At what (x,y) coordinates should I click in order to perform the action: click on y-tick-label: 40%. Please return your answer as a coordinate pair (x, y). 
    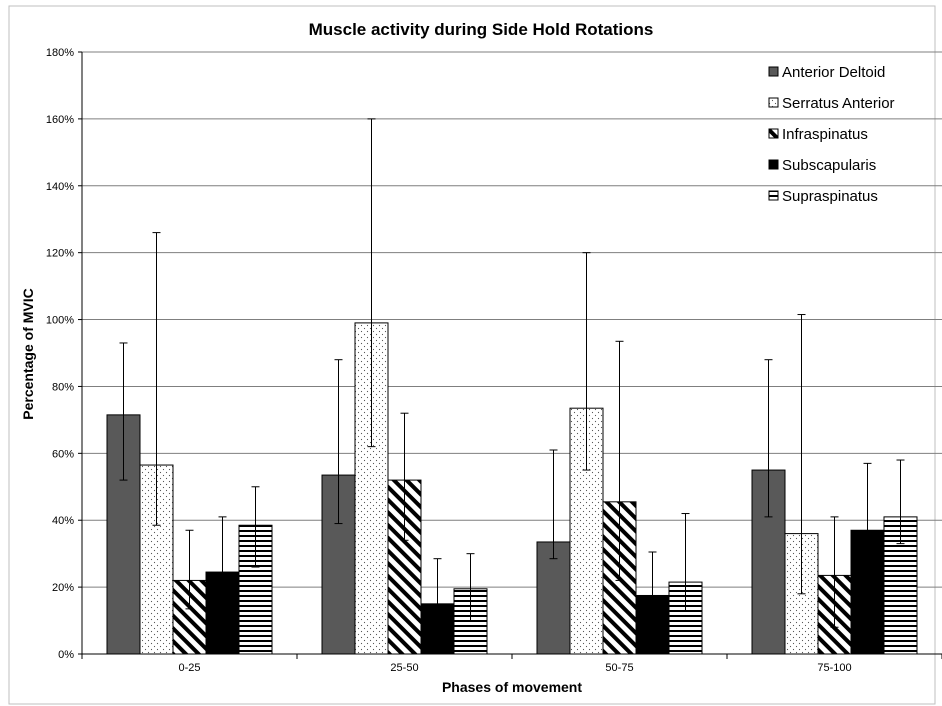
    Looking at the image, I should click on (63, 521).